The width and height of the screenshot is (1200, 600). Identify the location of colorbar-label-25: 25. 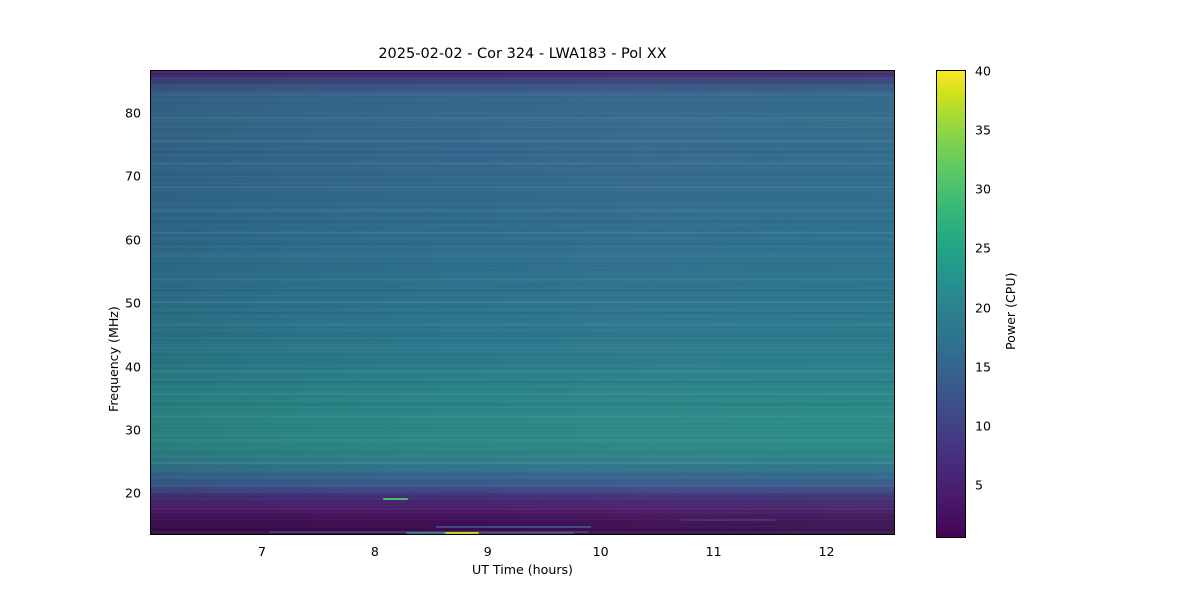
(983, 248).